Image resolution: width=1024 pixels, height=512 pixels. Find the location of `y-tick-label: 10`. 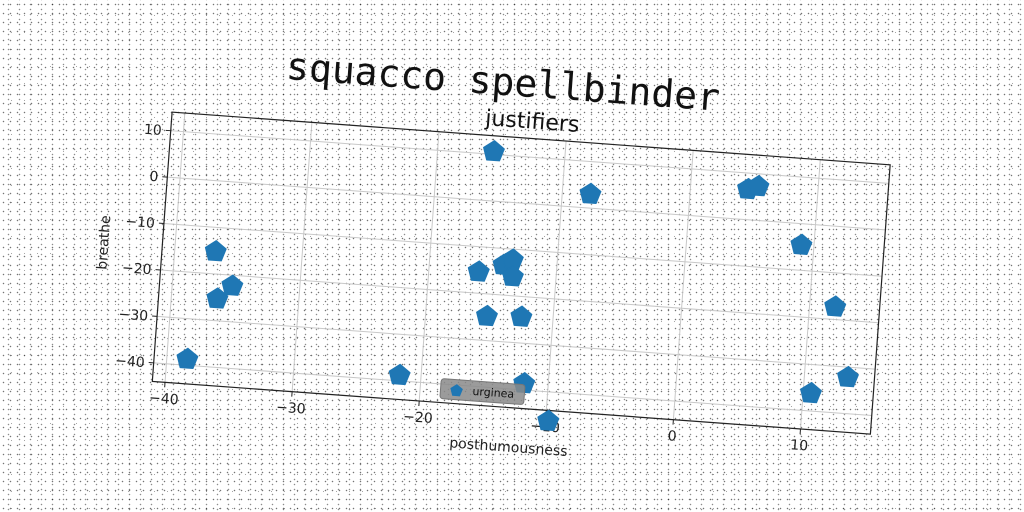

y-tick-label: 10 is located at coordinates (152, 130).